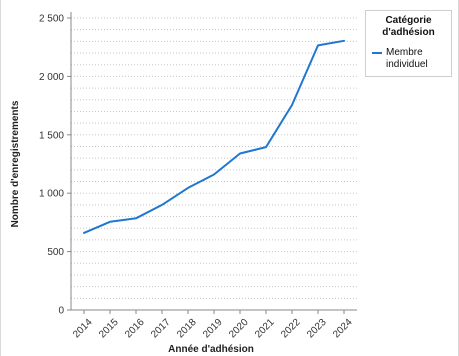 Image resolution: width=459 pixels, height=356 pixels. I want to click on y-tick-label: 2 500, so click(51, 19).